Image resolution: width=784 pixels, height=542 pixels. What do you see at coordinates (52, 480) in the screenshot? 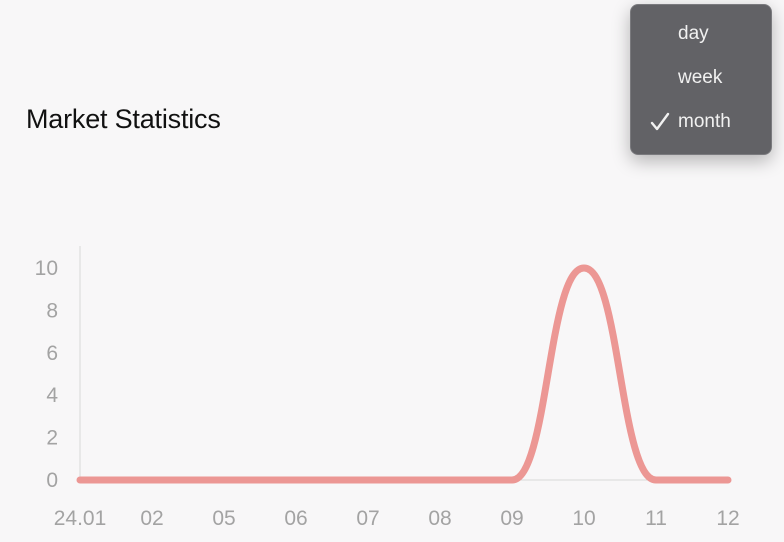
I see `y-tick-label: 0` at bounding box center [52, 480].